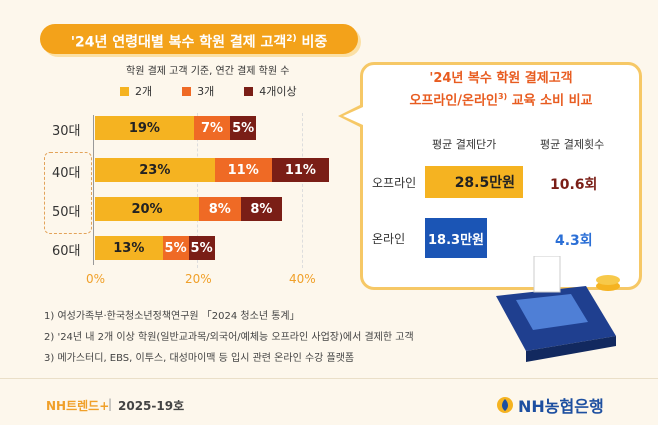 This screenshot has height=425, width=658. I want to click on y-axis-line, so click(93, 190).